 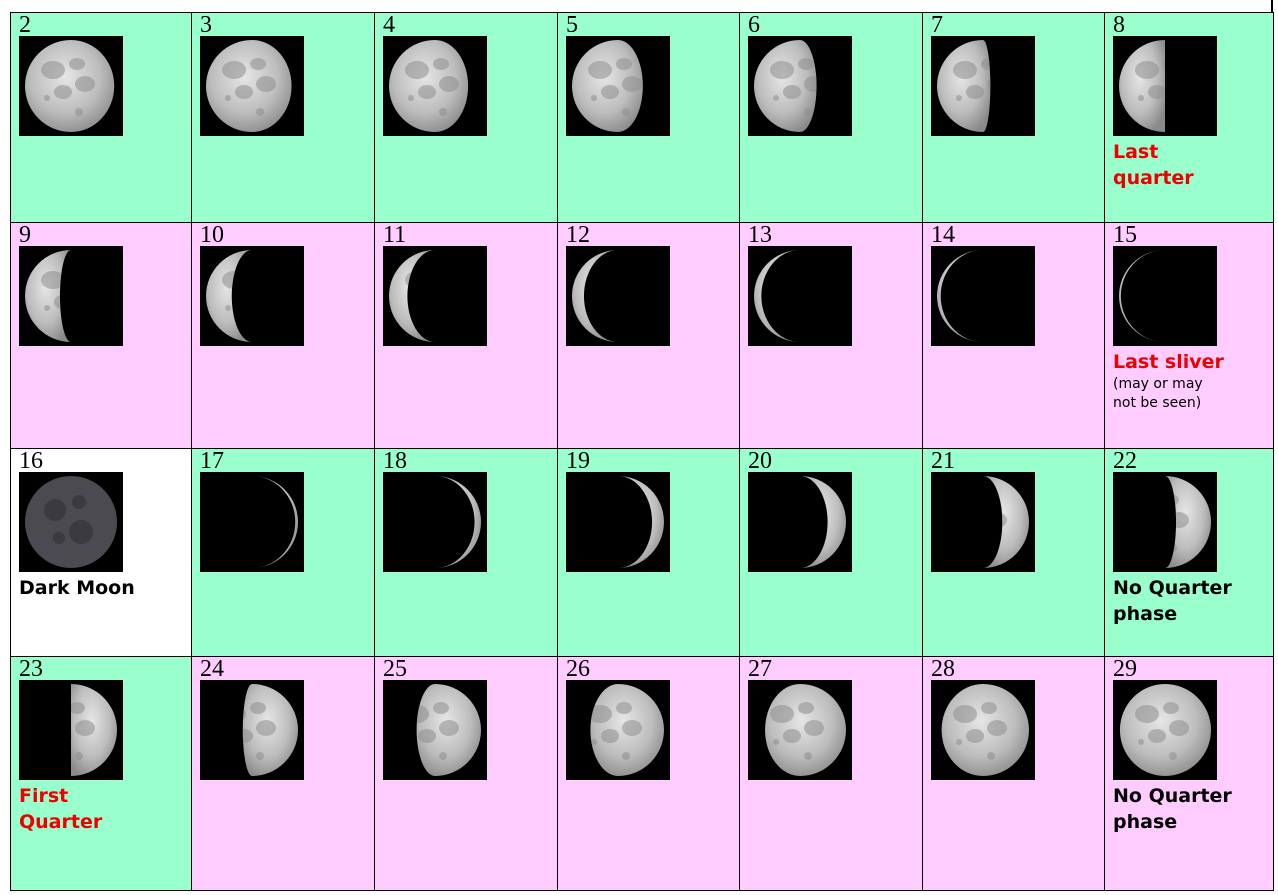 What do you see at coordinates (1125, 669) in the screenshot?
I see `day-number: 29` at bounding box center [1125, 669].